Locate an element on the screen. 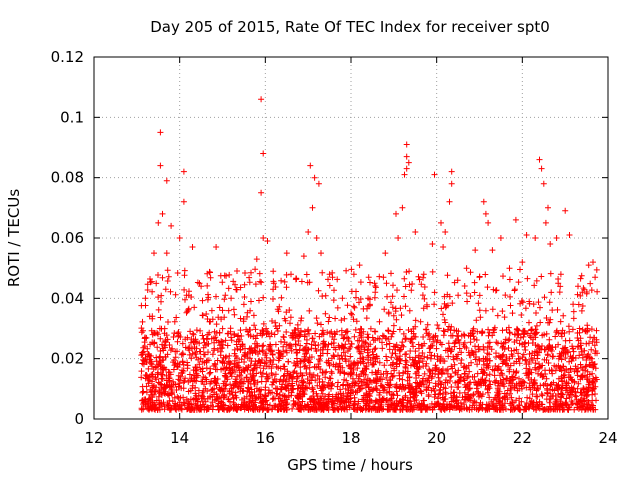 Image resolution: width=640 pixels, height=480 pixels. x-tick-label: 12 is located at coordinates (93, 438).